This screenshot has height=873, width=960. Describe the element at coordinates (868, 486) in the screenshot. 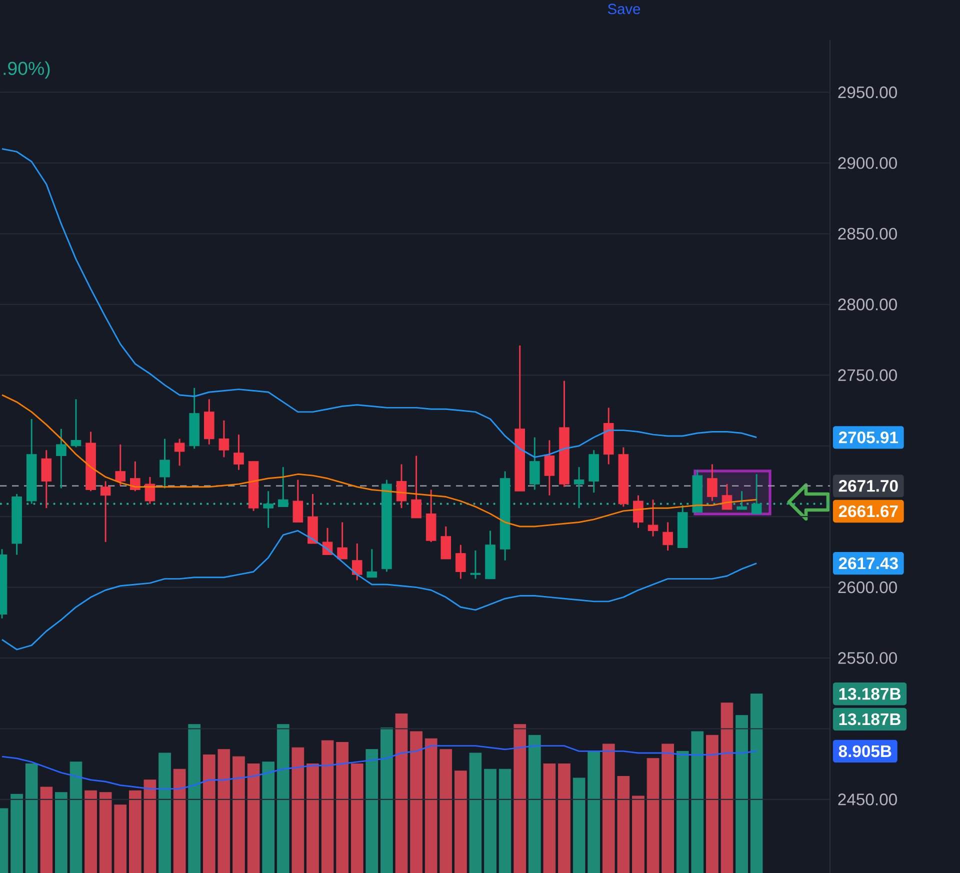

I see `ref-line-label: 2671.70` at that location.